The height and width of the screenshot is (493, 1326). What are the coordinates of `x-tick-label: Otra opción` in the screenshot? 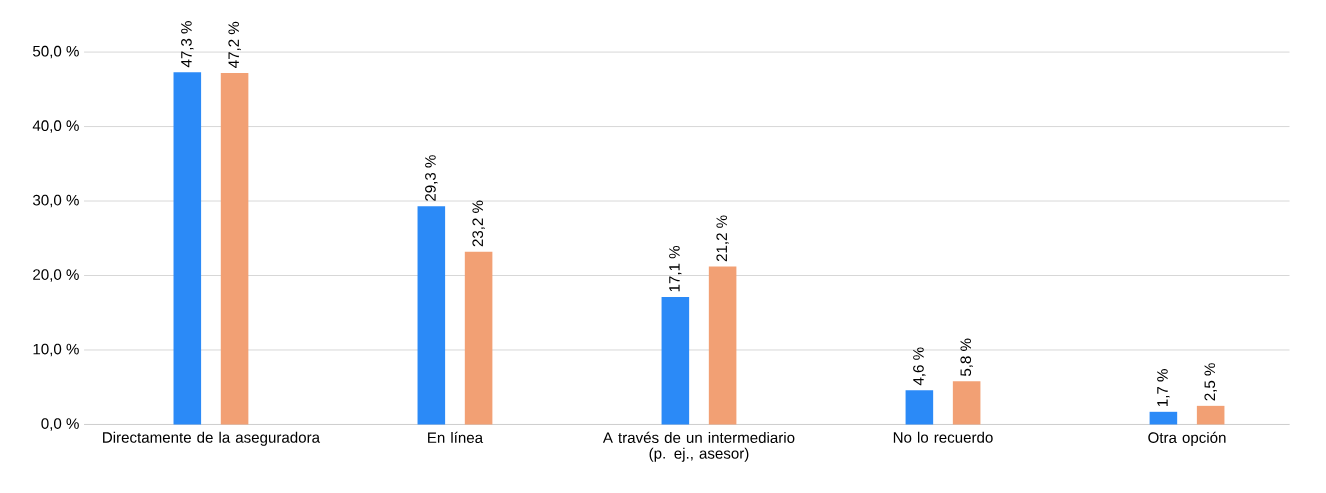 It's located at (1187, 438).